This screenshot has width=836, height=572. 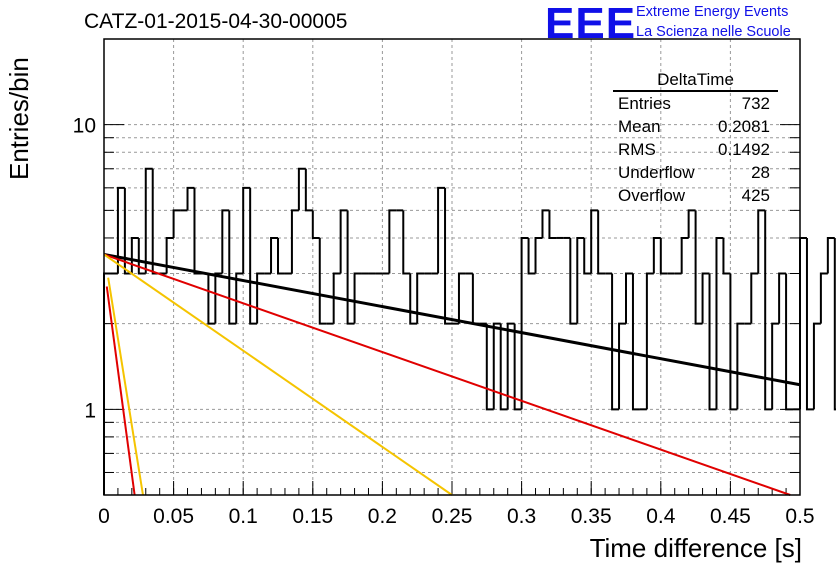 I want to click on stats-label: RMS, so click(x=637, y=149).